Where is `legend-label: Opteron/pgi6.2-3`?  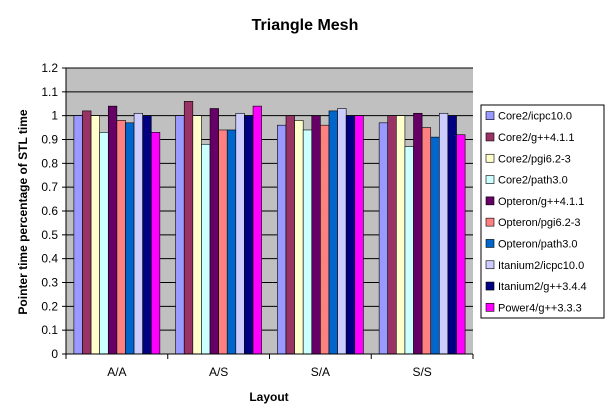 legend-label: Opteron/pgi6.2-3 is located at coordinates (539, 223).